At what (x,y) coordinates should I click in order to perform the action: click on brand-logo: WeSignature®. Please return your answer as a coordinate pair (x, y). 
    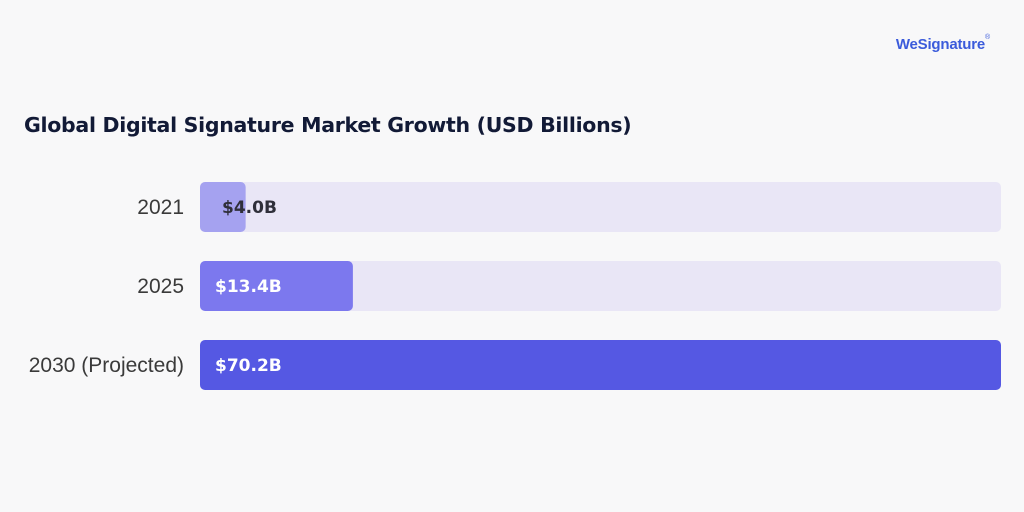
    Looking at the image, I should click on (942, 43).